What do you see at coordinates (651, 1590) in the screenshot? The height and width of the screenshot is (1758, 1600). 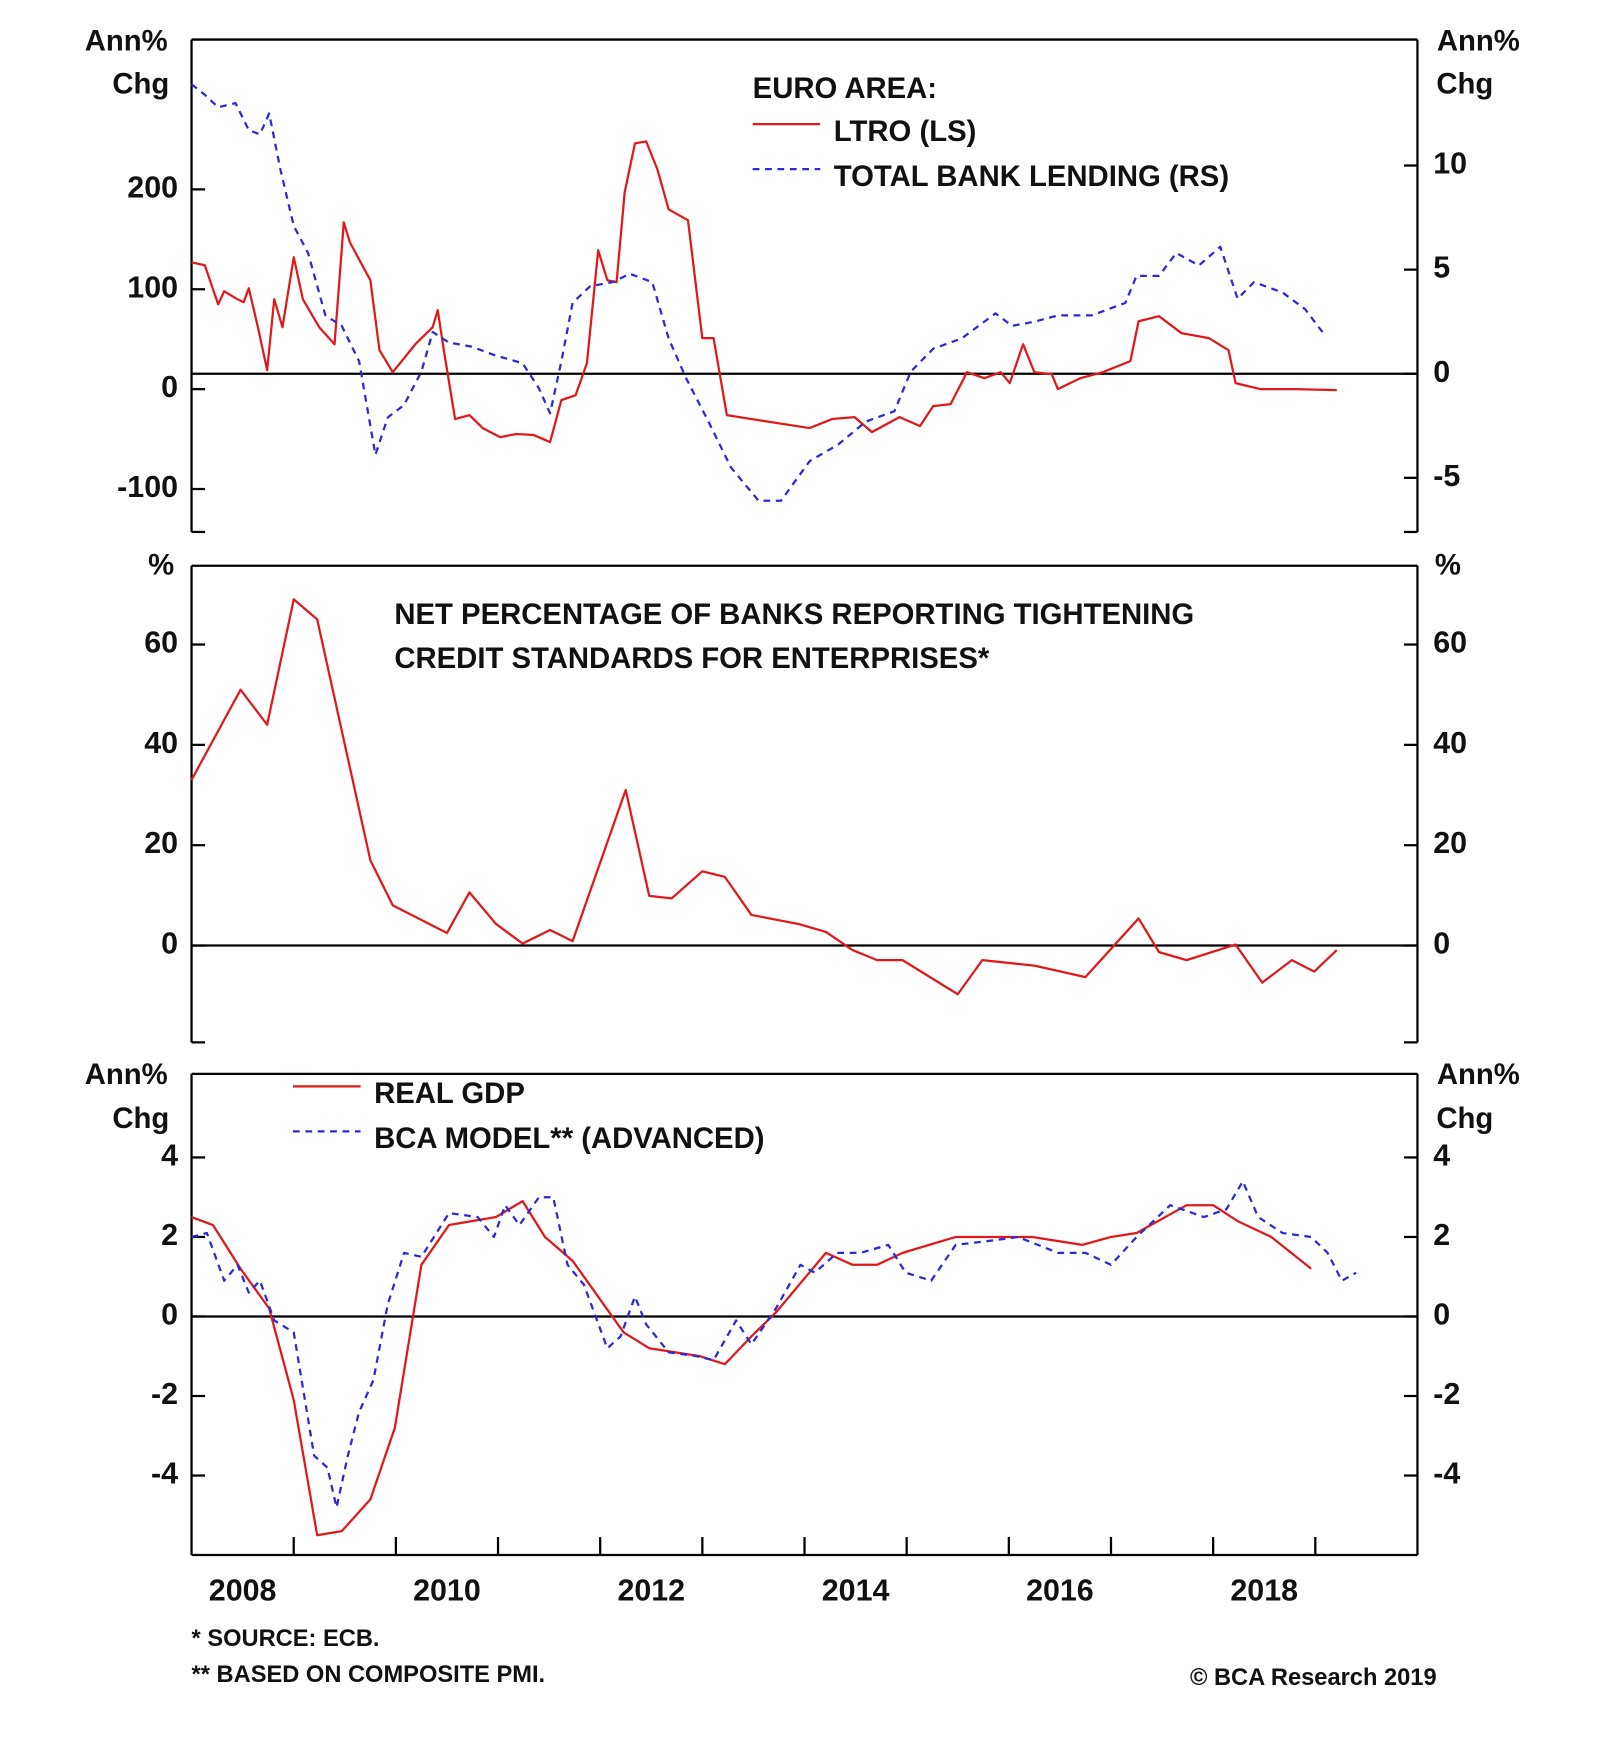 I see `x-tick-label: 2012` at bounding box center [651, 1590].